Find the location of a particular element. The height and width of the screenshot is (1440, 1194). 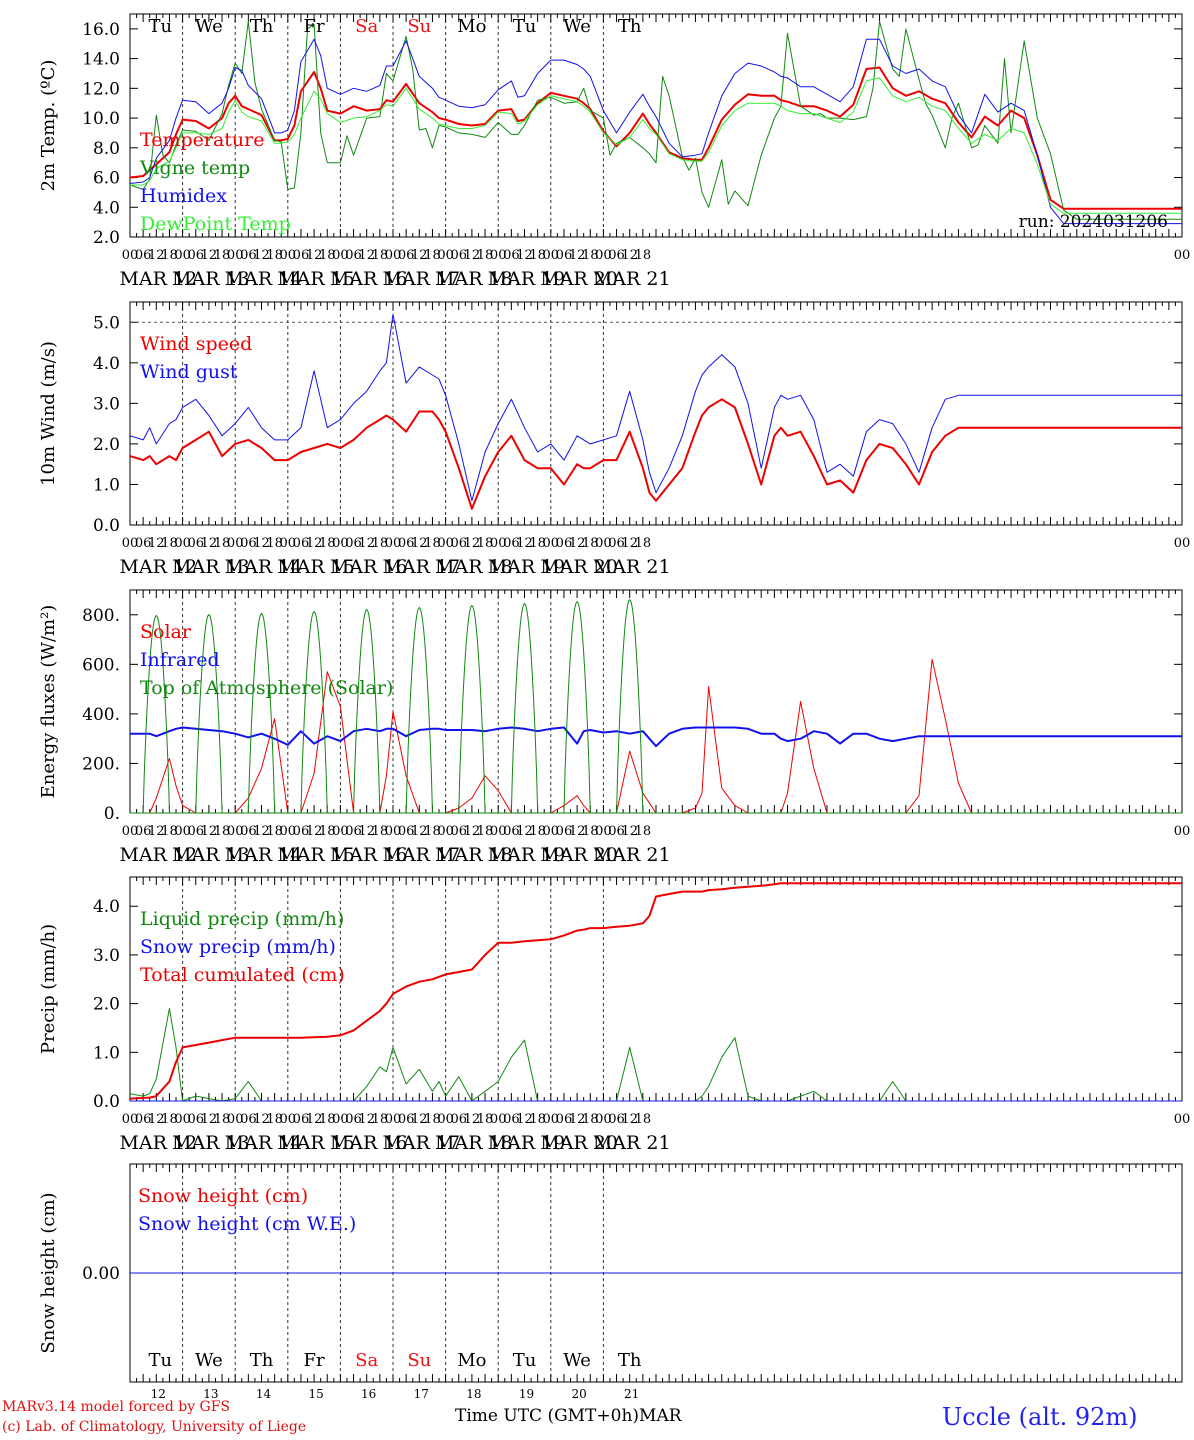

date-label: MAR 17 is located at coordinates (421, 279).